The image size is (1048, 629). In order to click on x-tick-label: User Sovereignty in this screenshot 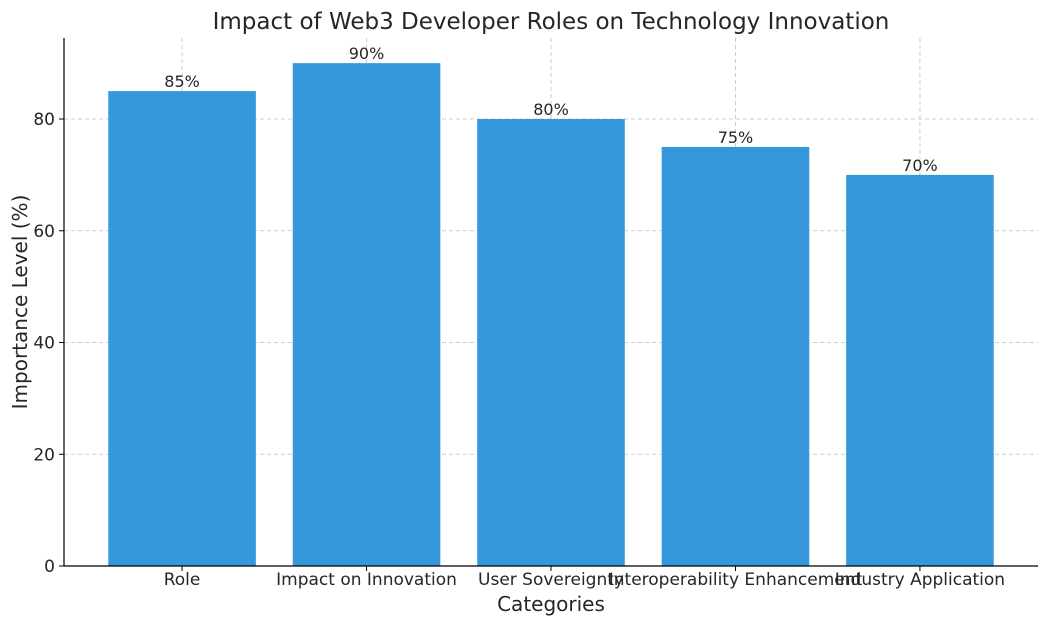, I will do `click(551, 580)`.